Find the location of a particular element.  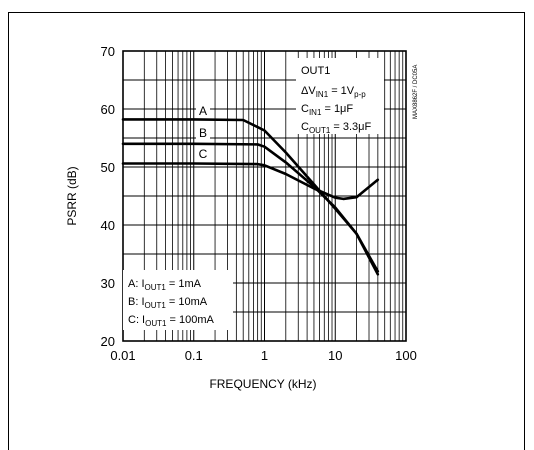

x-tick-label: 100 is located at coordinates (406, 355).